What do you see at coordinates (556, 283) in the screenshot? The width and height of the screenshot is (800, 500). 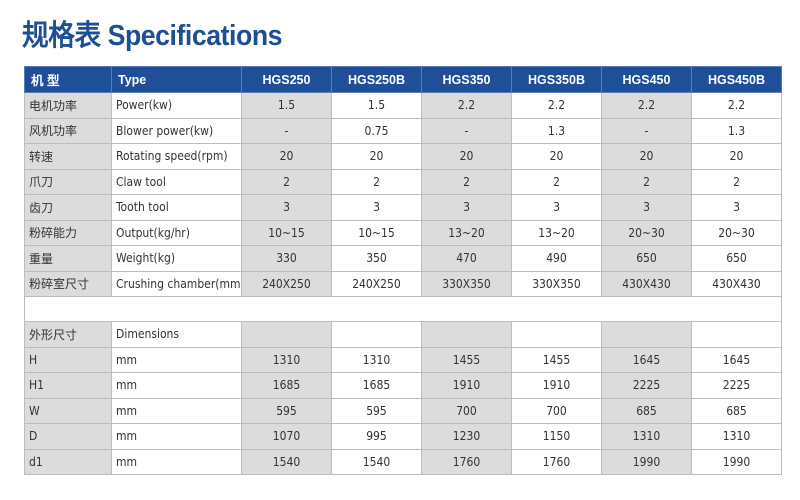 I see `value-cell: 330X350` at bounding box center [556, 283].